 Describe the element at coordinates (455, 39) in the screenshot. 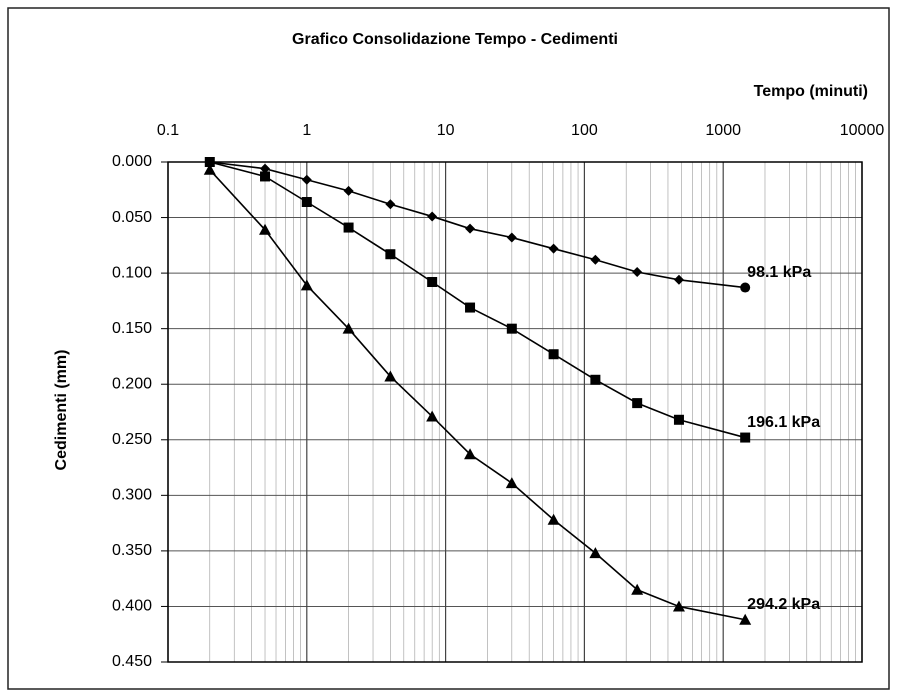

I see `chart-title: Grafico Consolidazione Tempo - Cedimenti` at that location.